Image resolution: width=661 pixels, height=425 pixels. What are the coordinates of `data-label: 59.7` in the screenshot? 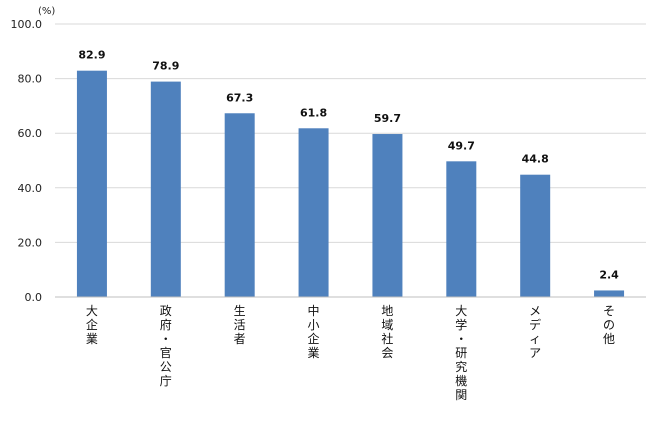 It's located at (387, 118).